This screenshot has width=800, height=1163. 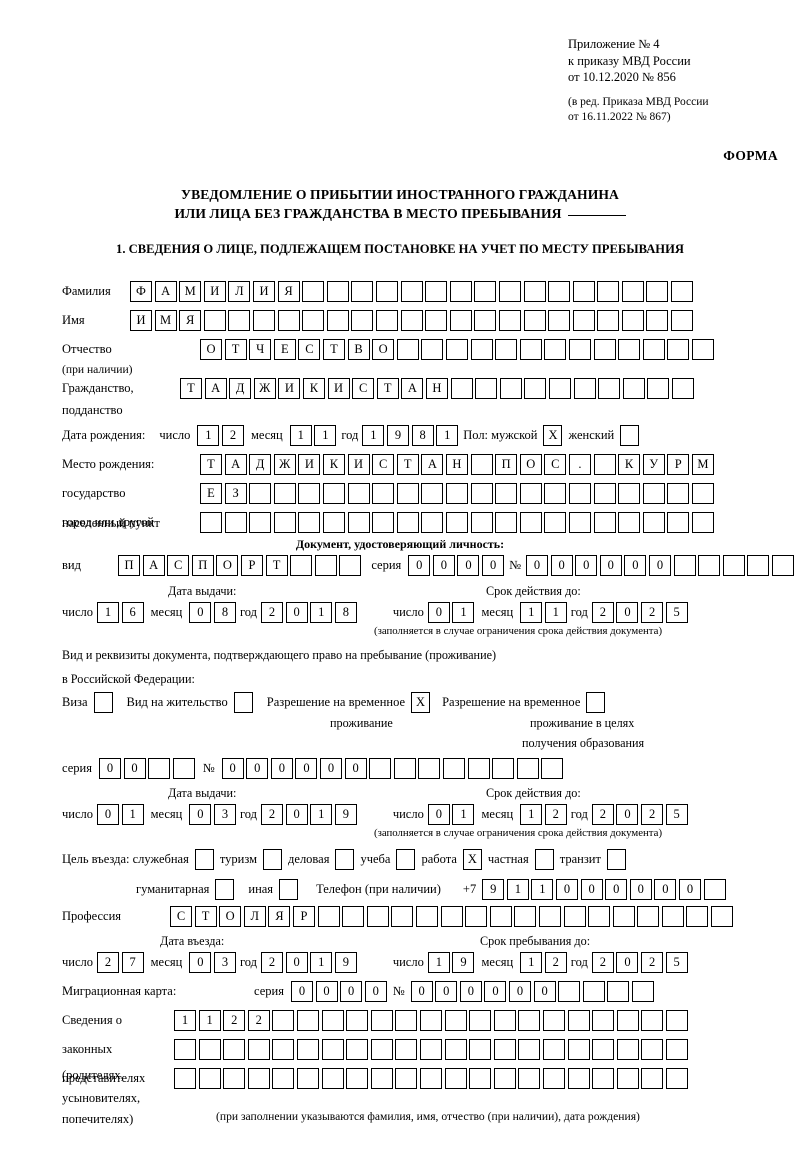 What do you see at coordinates (264, 388) in the screenshot?
I see `char-box: Ж` at bounding box center [264, 388].